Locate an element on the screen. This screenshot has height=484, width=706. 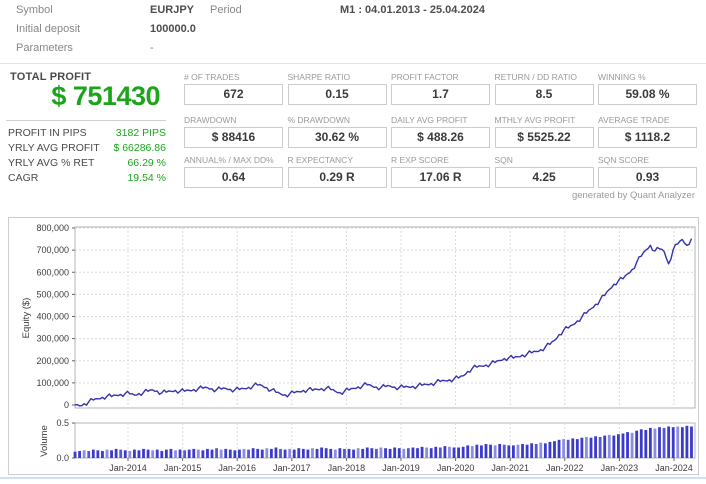
equity-ytick-label: 300,000 is located at coordinates (52, 339).